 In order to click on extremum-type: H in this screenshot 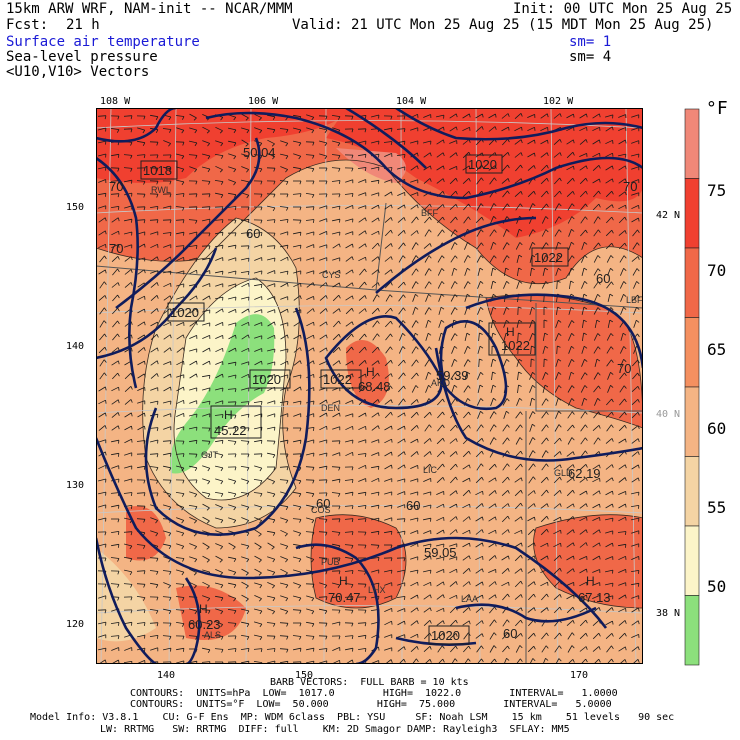, I will do `click(203, 609)`.